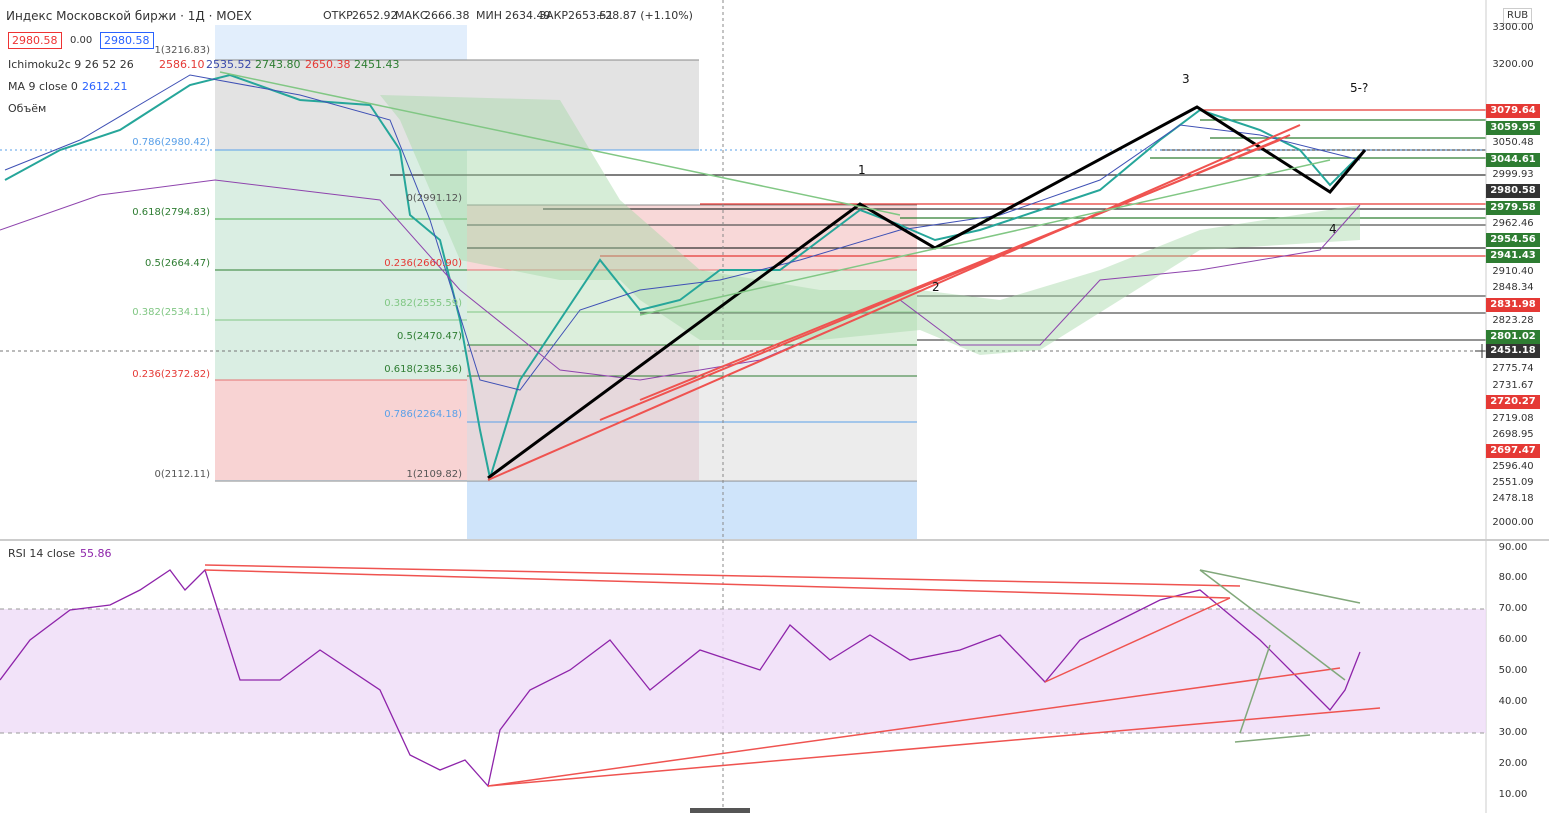 This screenshot has width=1549, height=813. I want to click on price-axis-label: 2910.40, so click(1513, 271).